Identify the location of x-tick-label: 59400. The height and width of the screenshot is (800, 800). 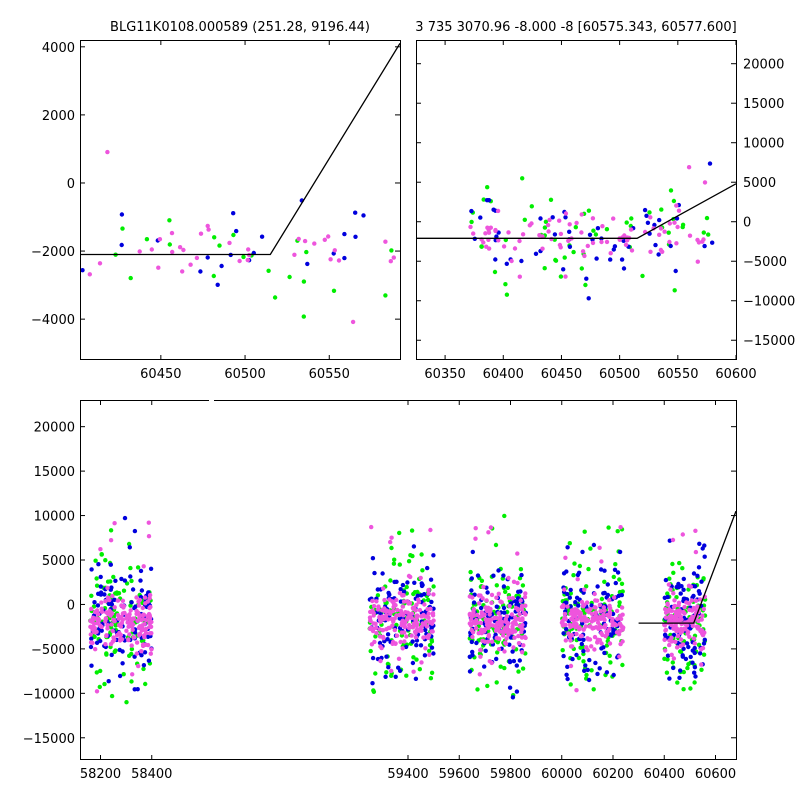
(407, 774).